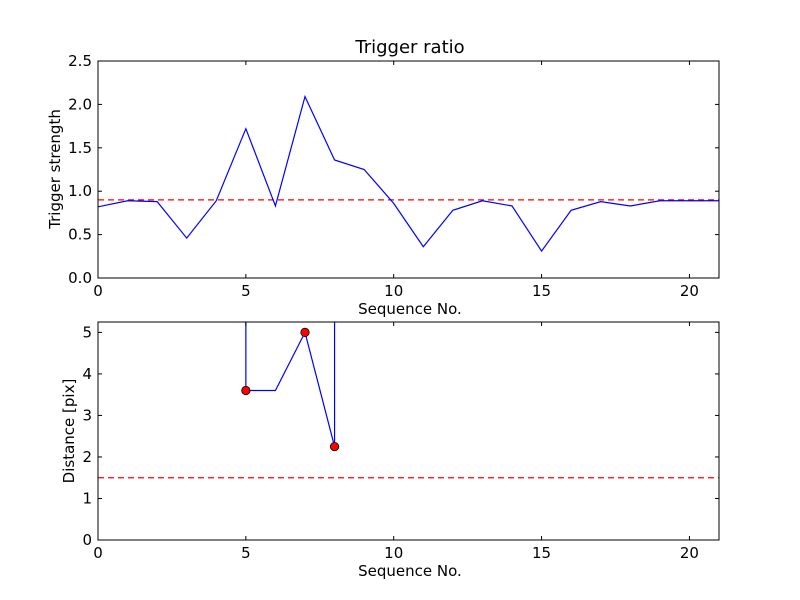 This screenshot has width=800, height=600. I want to click on series-line, so click(290, 384).